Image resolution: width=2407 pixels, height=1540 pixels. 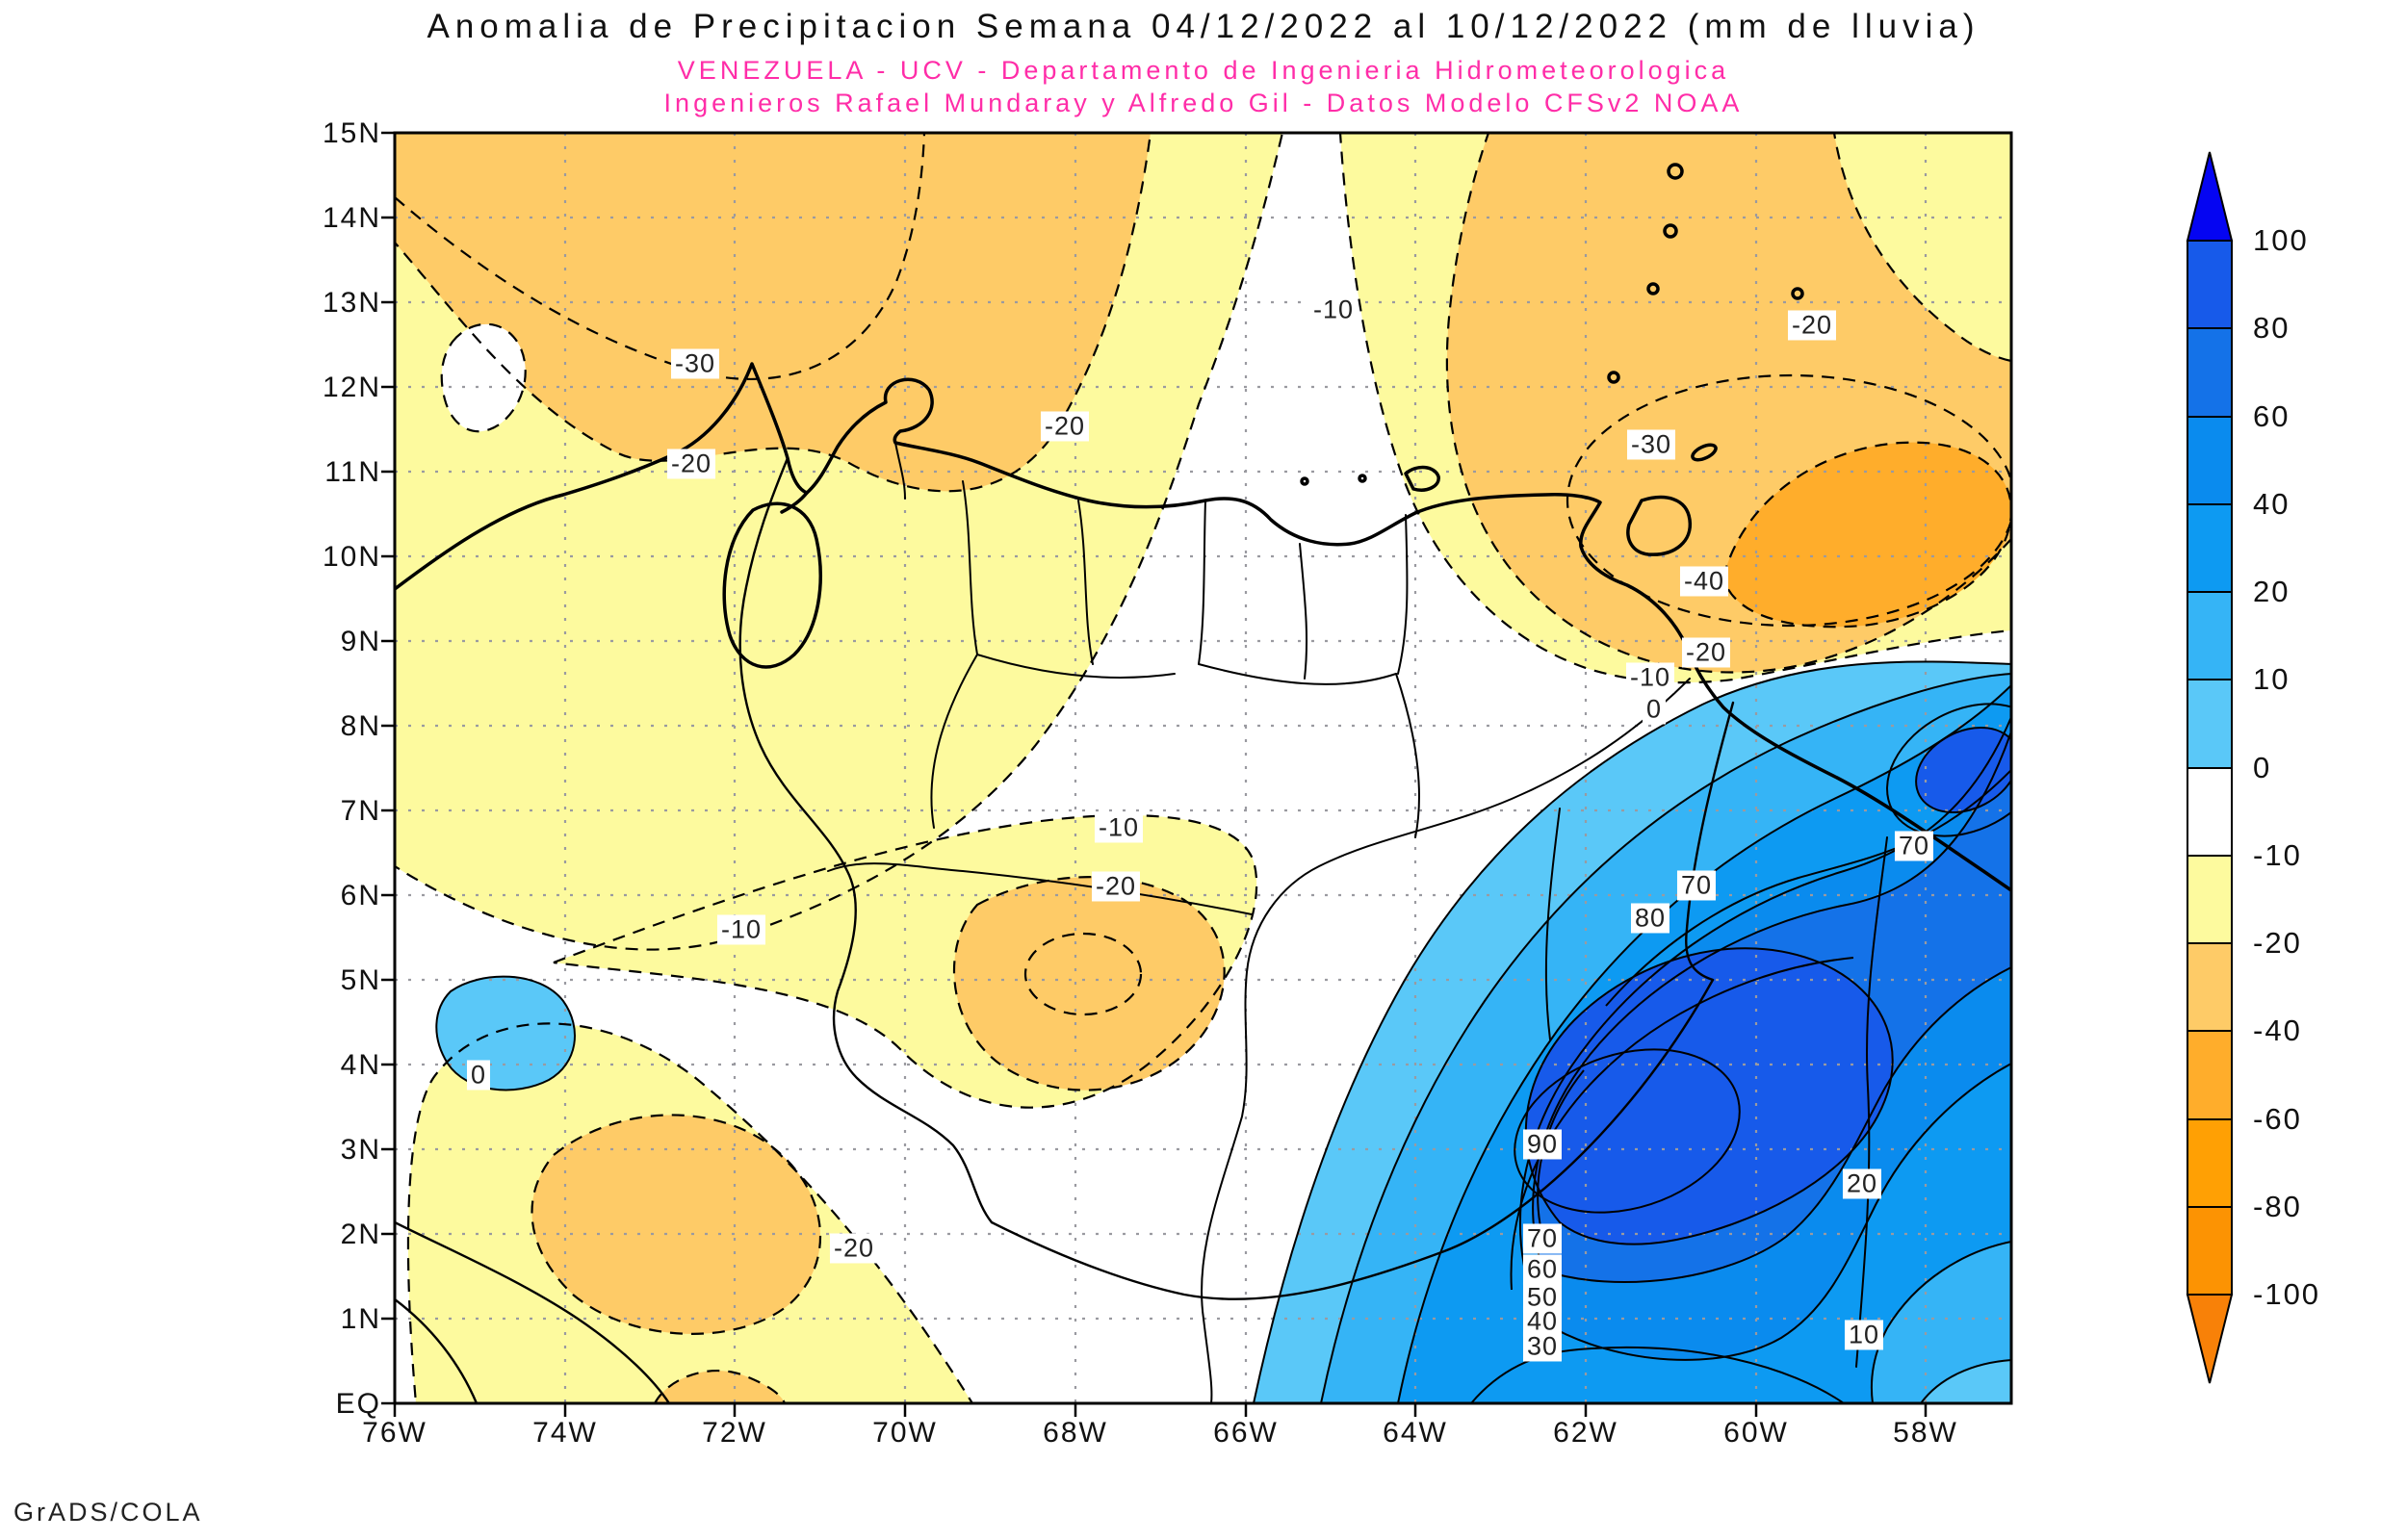 I want to click on colorbar-label: -60, so click(x=2277, y=1119).